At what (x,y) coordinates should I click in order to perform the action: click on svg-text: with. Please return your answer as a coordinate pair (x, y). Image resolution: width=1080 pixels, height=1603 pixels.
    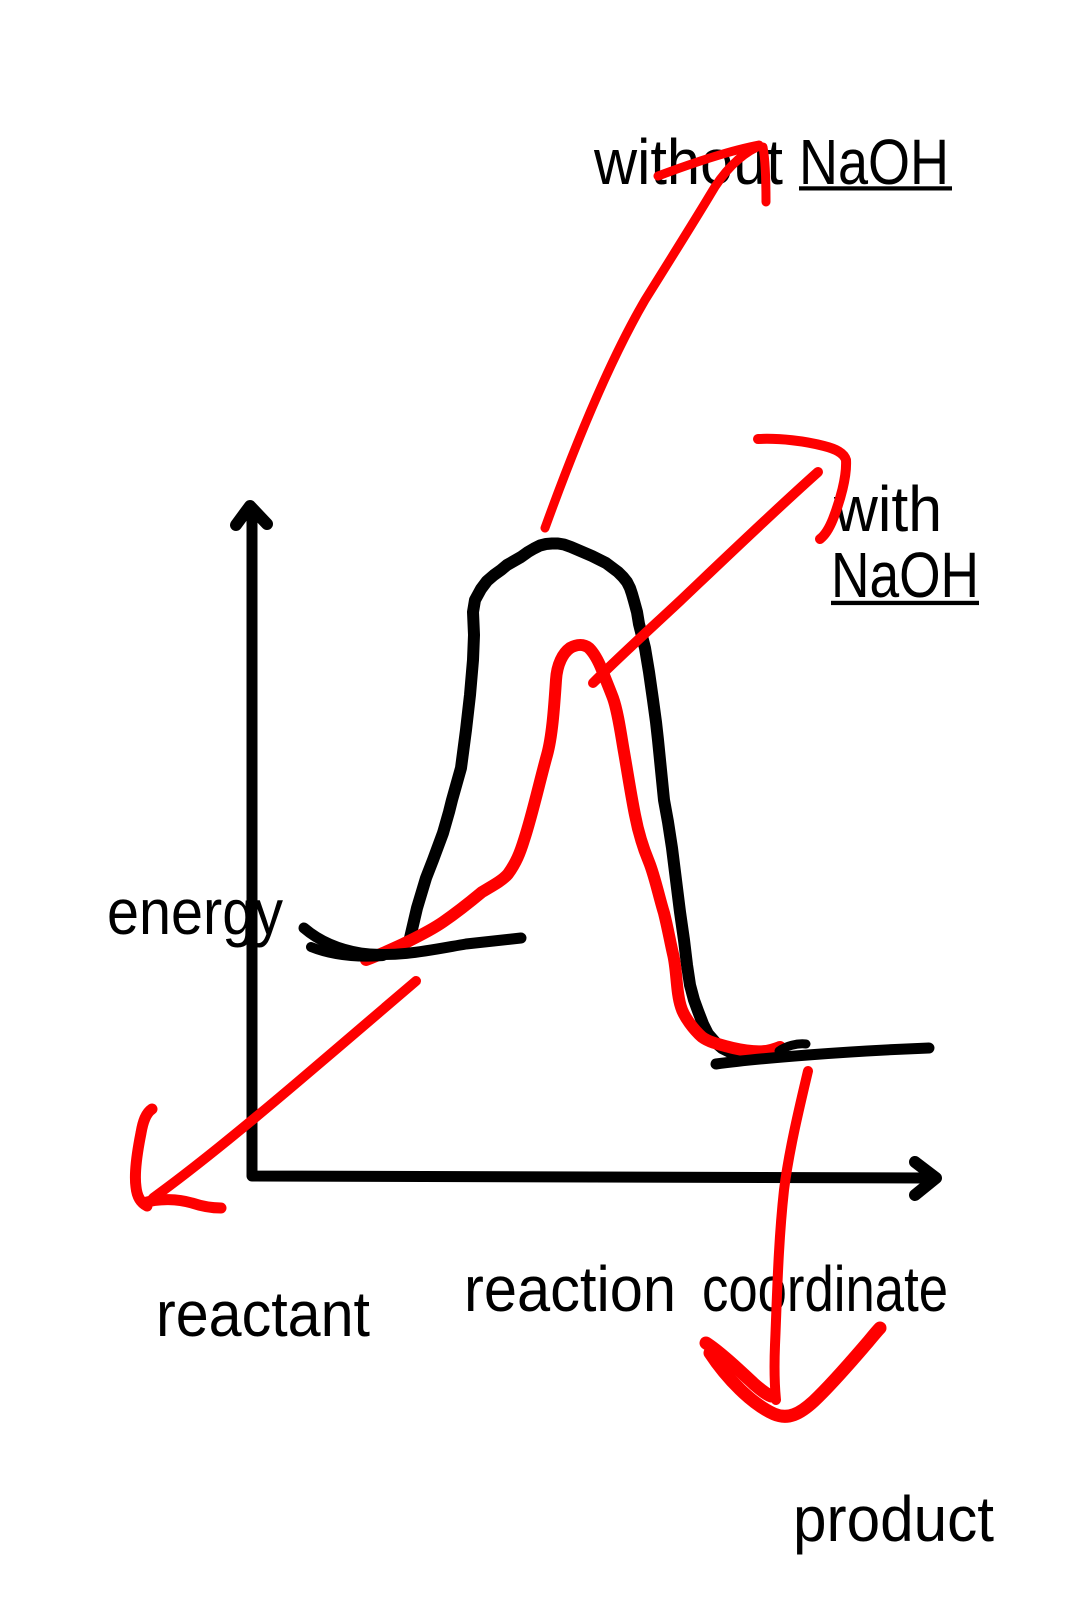
    Looking at the image, I should click on (887, 509).